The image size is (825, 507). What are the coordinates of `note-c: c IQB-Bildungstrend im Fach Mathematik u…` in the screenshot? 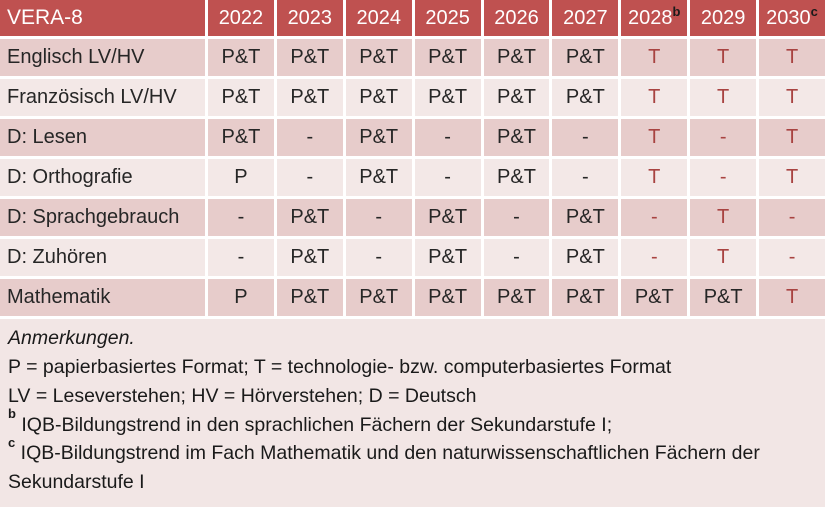 It's located at (411, 466).